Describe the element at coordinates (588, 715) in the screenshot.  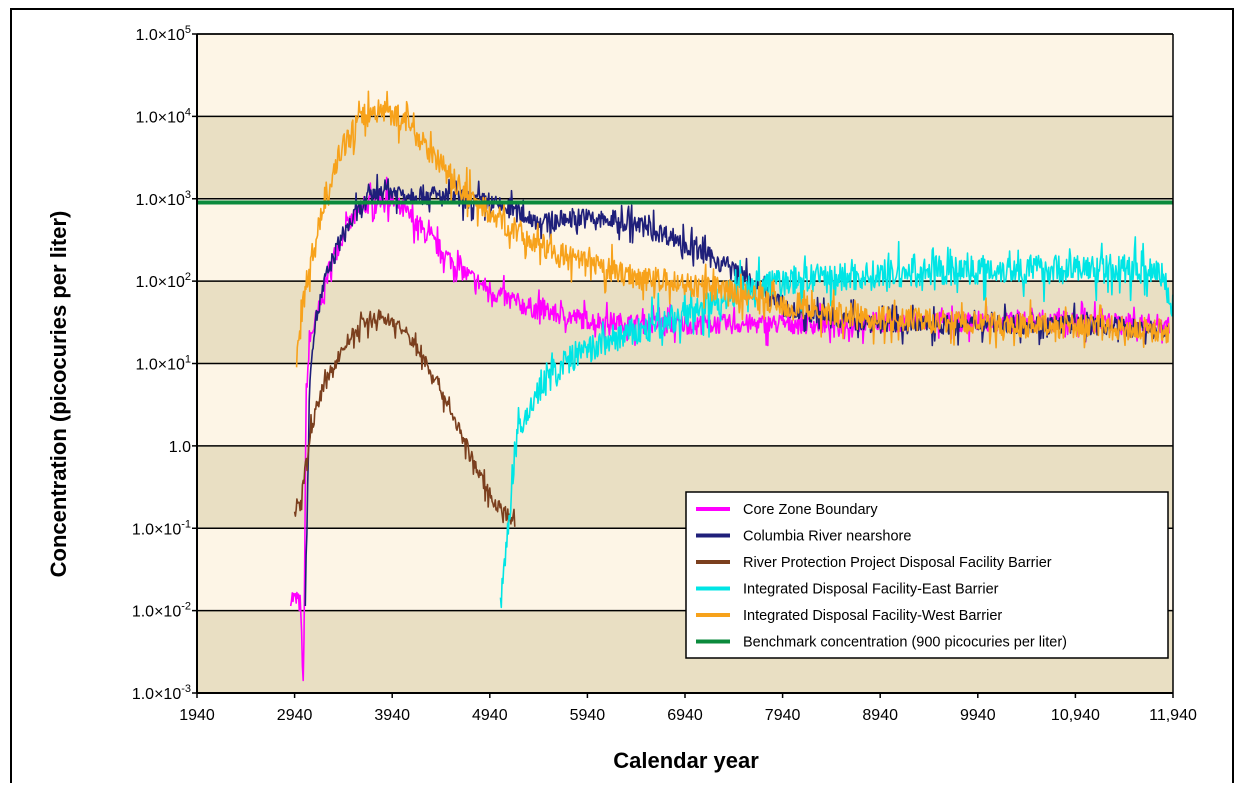
I see `x-tick-label: 5940` at that location.